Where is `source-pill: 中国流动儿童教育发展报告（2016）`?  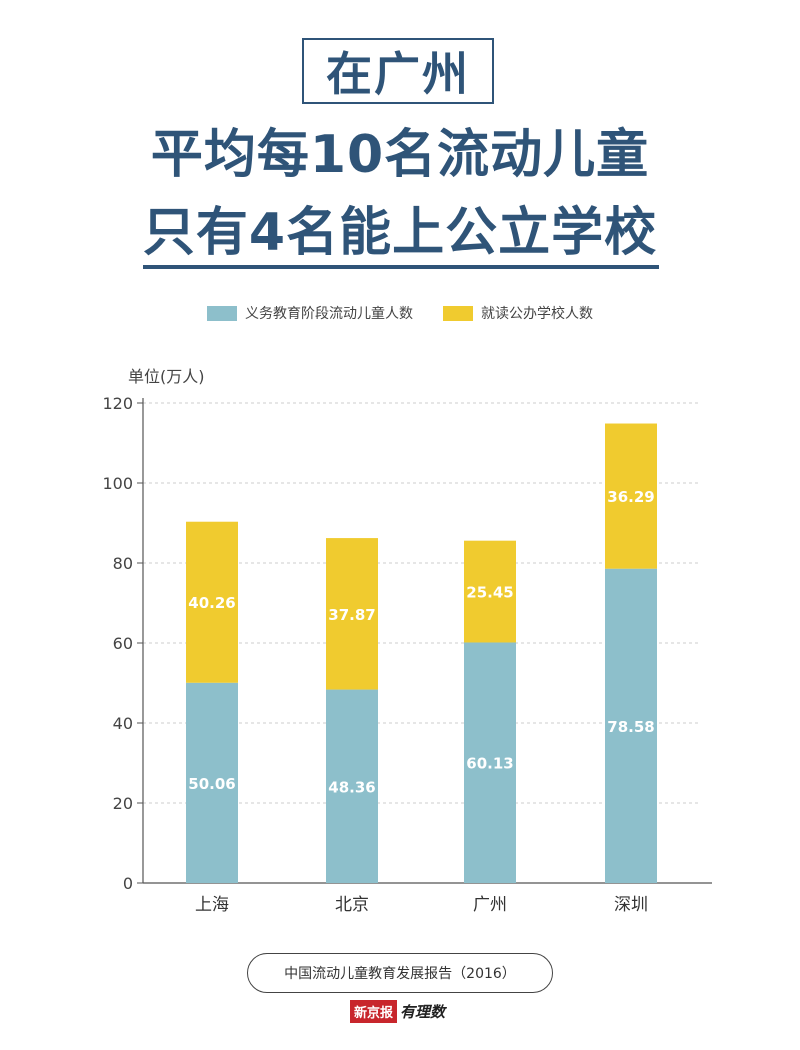
source-pill: 中国流动儿童教育发展报告（2016） is located at coordinates (400, 973).